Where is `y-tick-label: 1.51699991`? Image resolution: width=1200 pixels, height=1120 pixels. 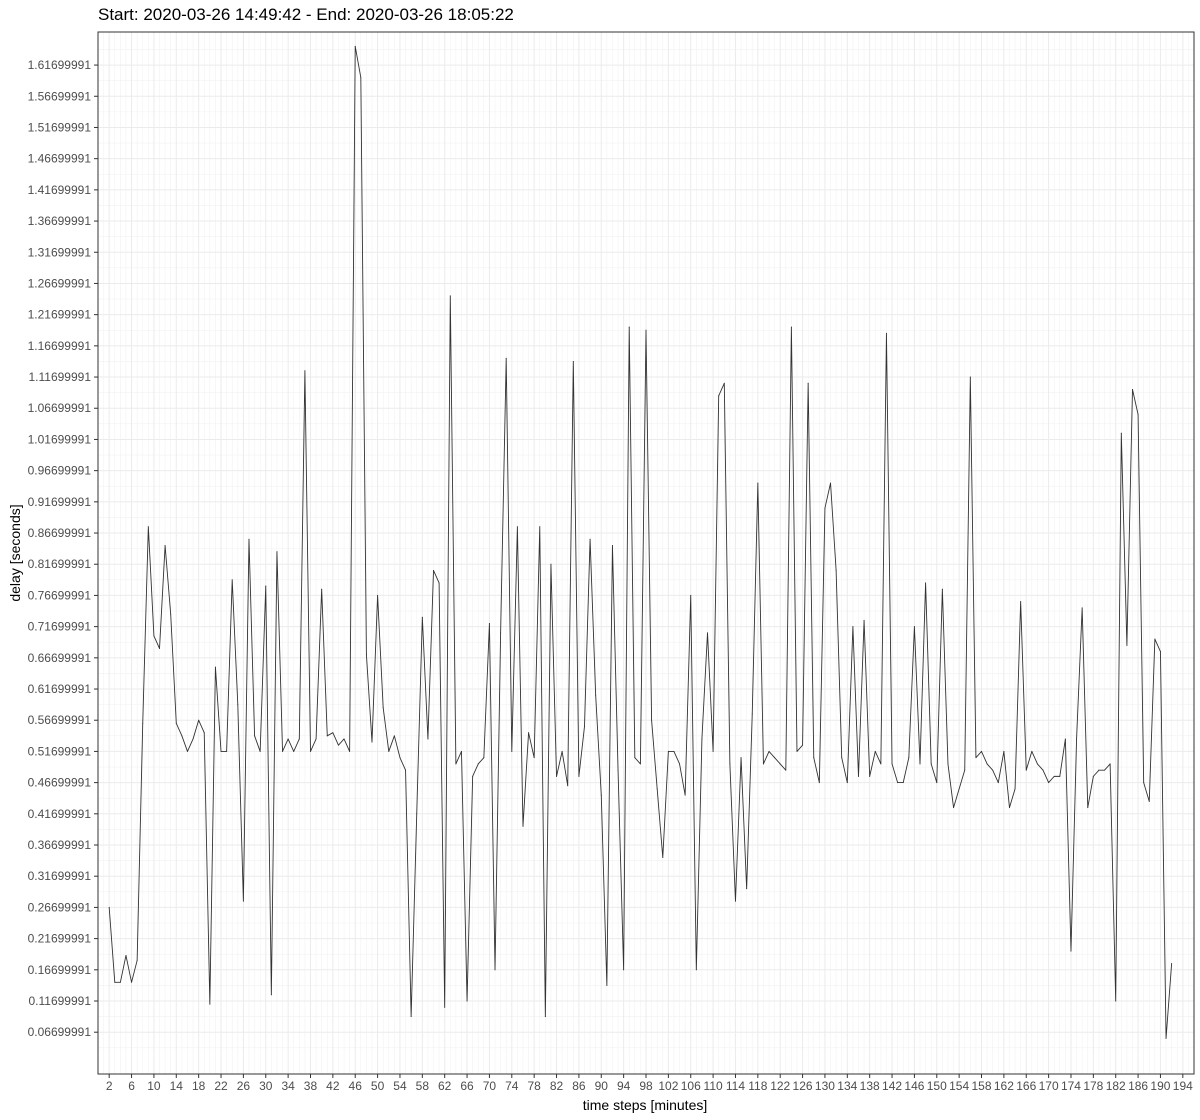 y-tick-label: 1.51699991 is located at coordinates (60, 127).